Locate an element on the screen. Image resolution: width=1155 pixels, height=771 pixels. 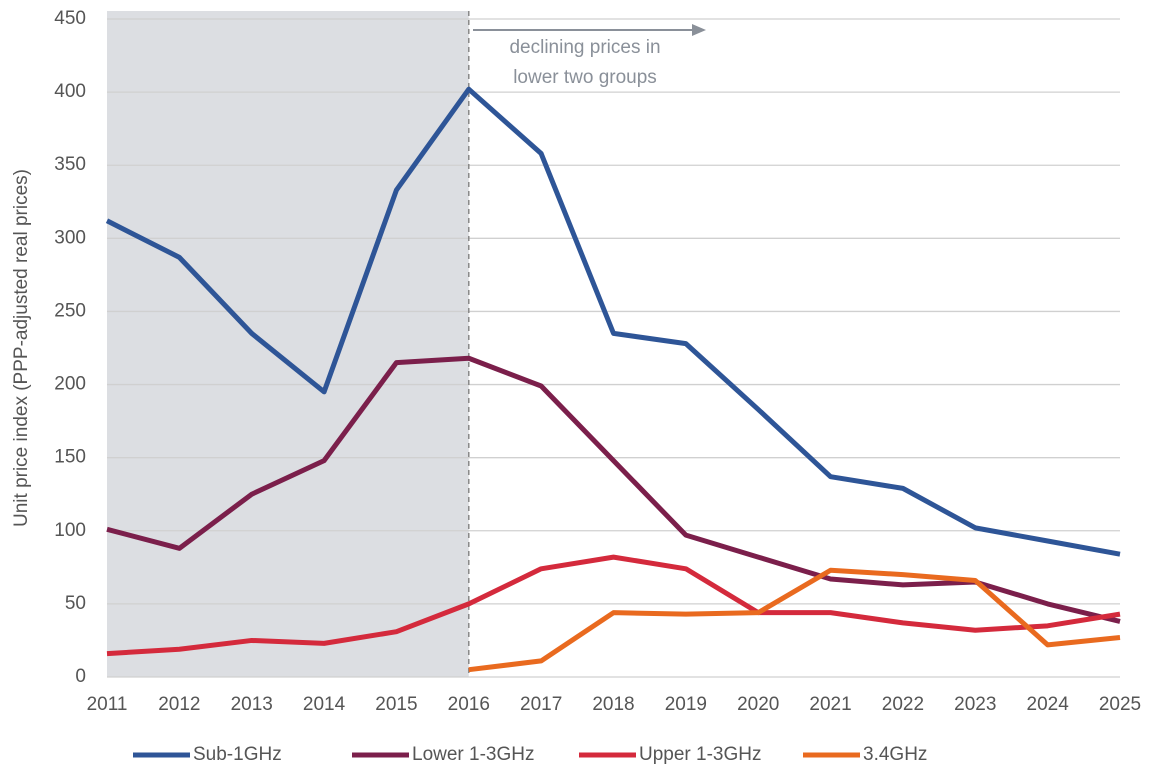
x-tick-label: 2014 is located at coordinates (324, 704).